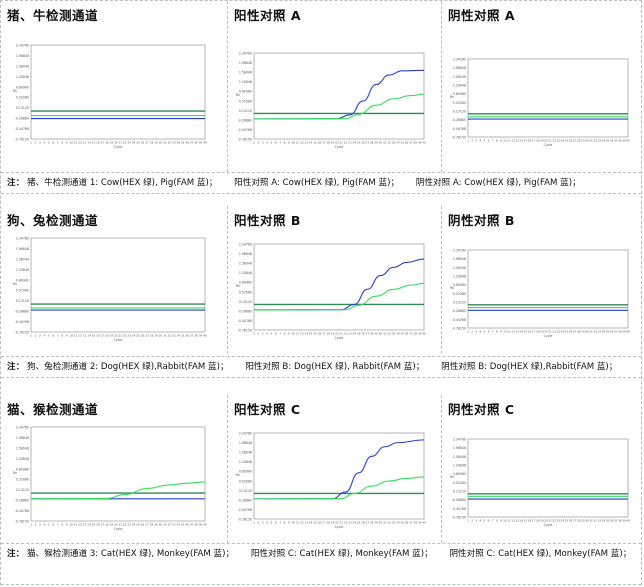 The height and width of the screenshot is (587, 644). What do you see at coordinates (170, 525) in the screenshot?
I see `x-tick-label: 32` at bounding box center [170, 525].